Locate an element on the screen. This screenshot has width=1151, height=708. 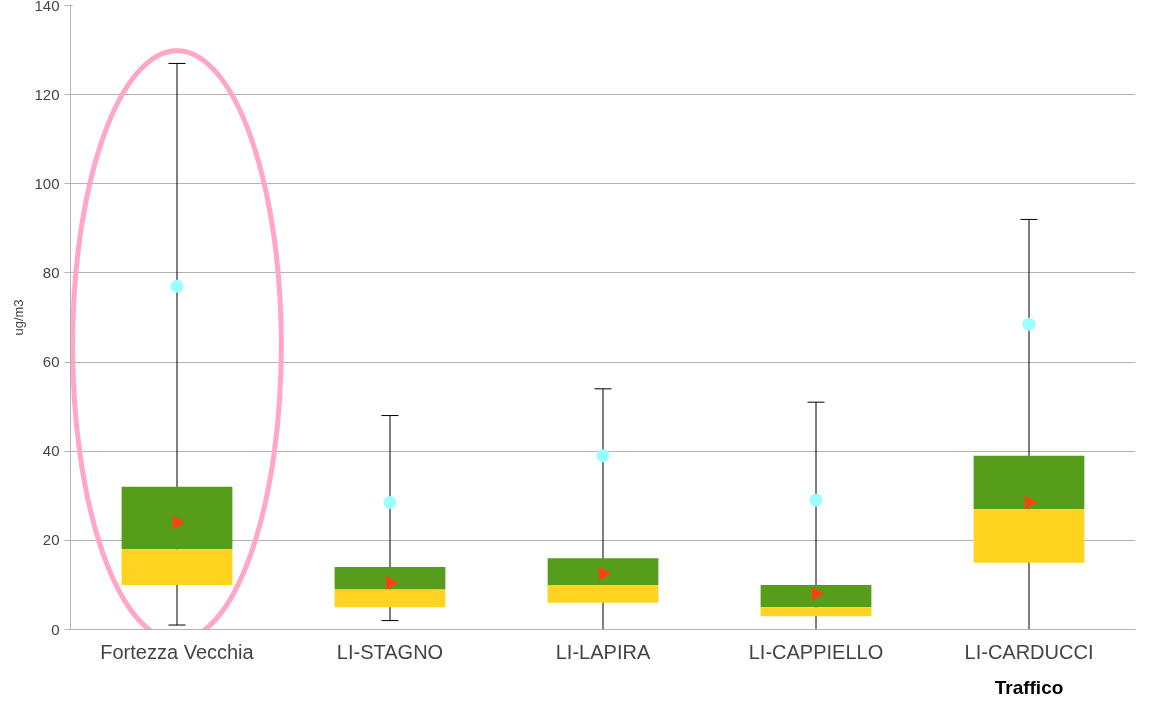
y-tick-label: 20 is located at coordinates (51, 540).